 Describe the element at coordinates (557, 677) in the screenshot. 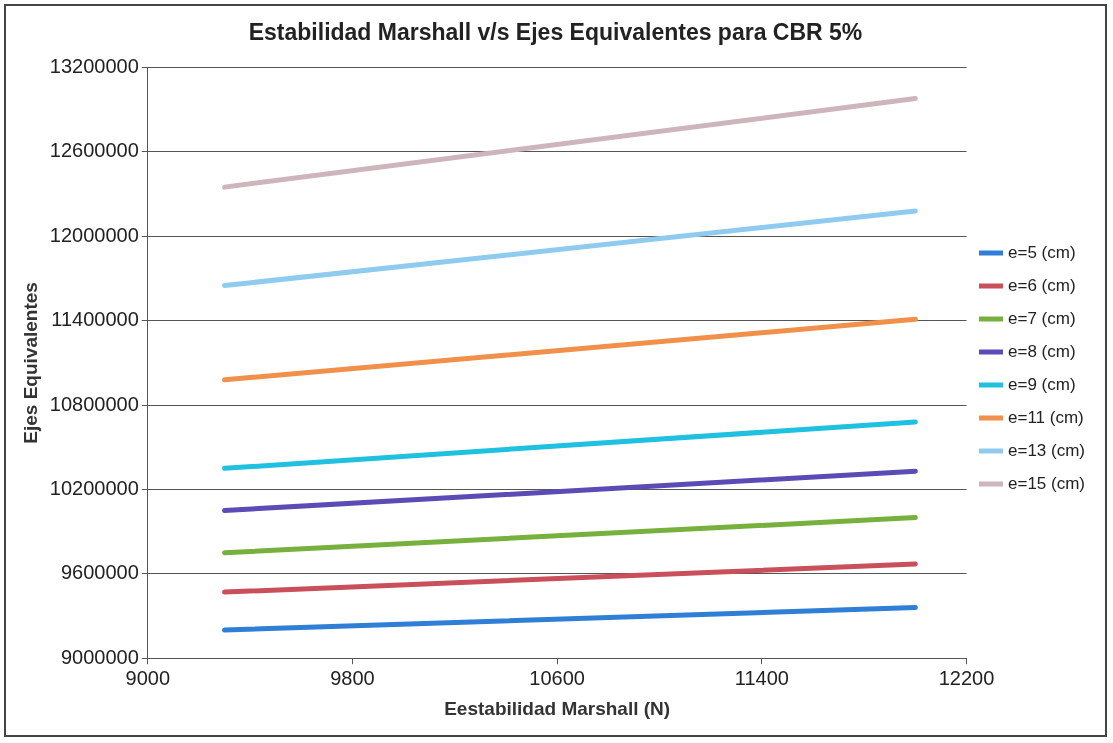

I see `x-tick-label: 10600` at that location.